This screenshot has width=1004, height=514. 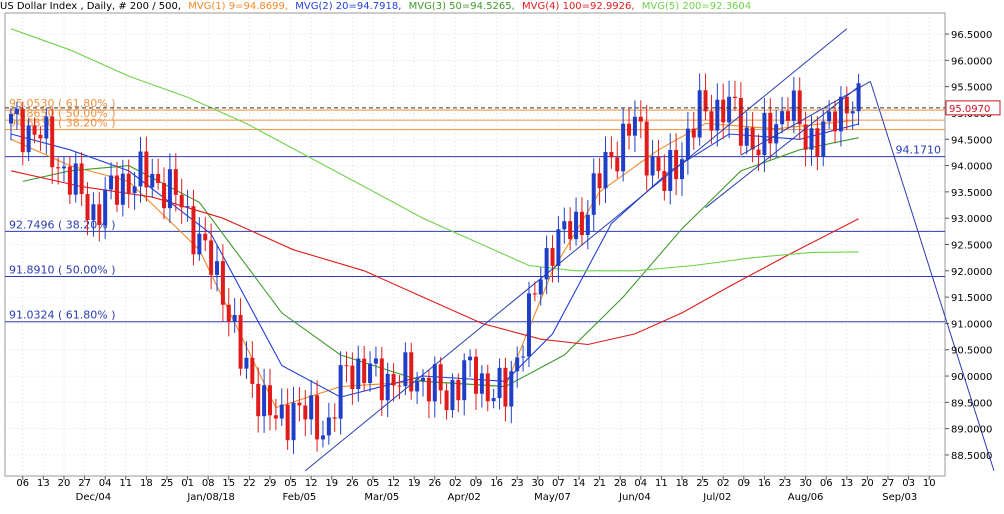 I want to click on x-tick-label: 08, so click(x=208, y=483).